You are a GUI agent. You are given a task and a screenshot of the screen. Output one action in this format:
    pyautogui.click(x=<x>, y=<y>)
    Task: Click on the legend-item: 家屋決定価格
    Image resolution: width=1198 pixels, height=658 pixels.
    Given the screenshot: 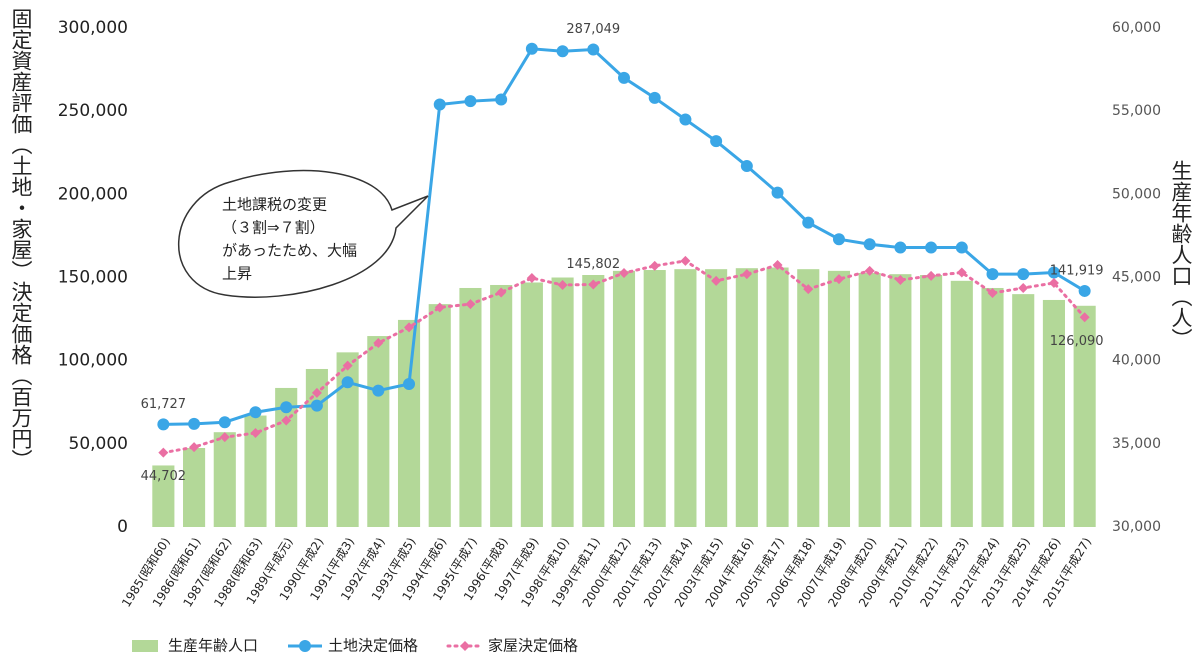 What is the action you would take?
    pyautogui.click(x=512, y=646)
    